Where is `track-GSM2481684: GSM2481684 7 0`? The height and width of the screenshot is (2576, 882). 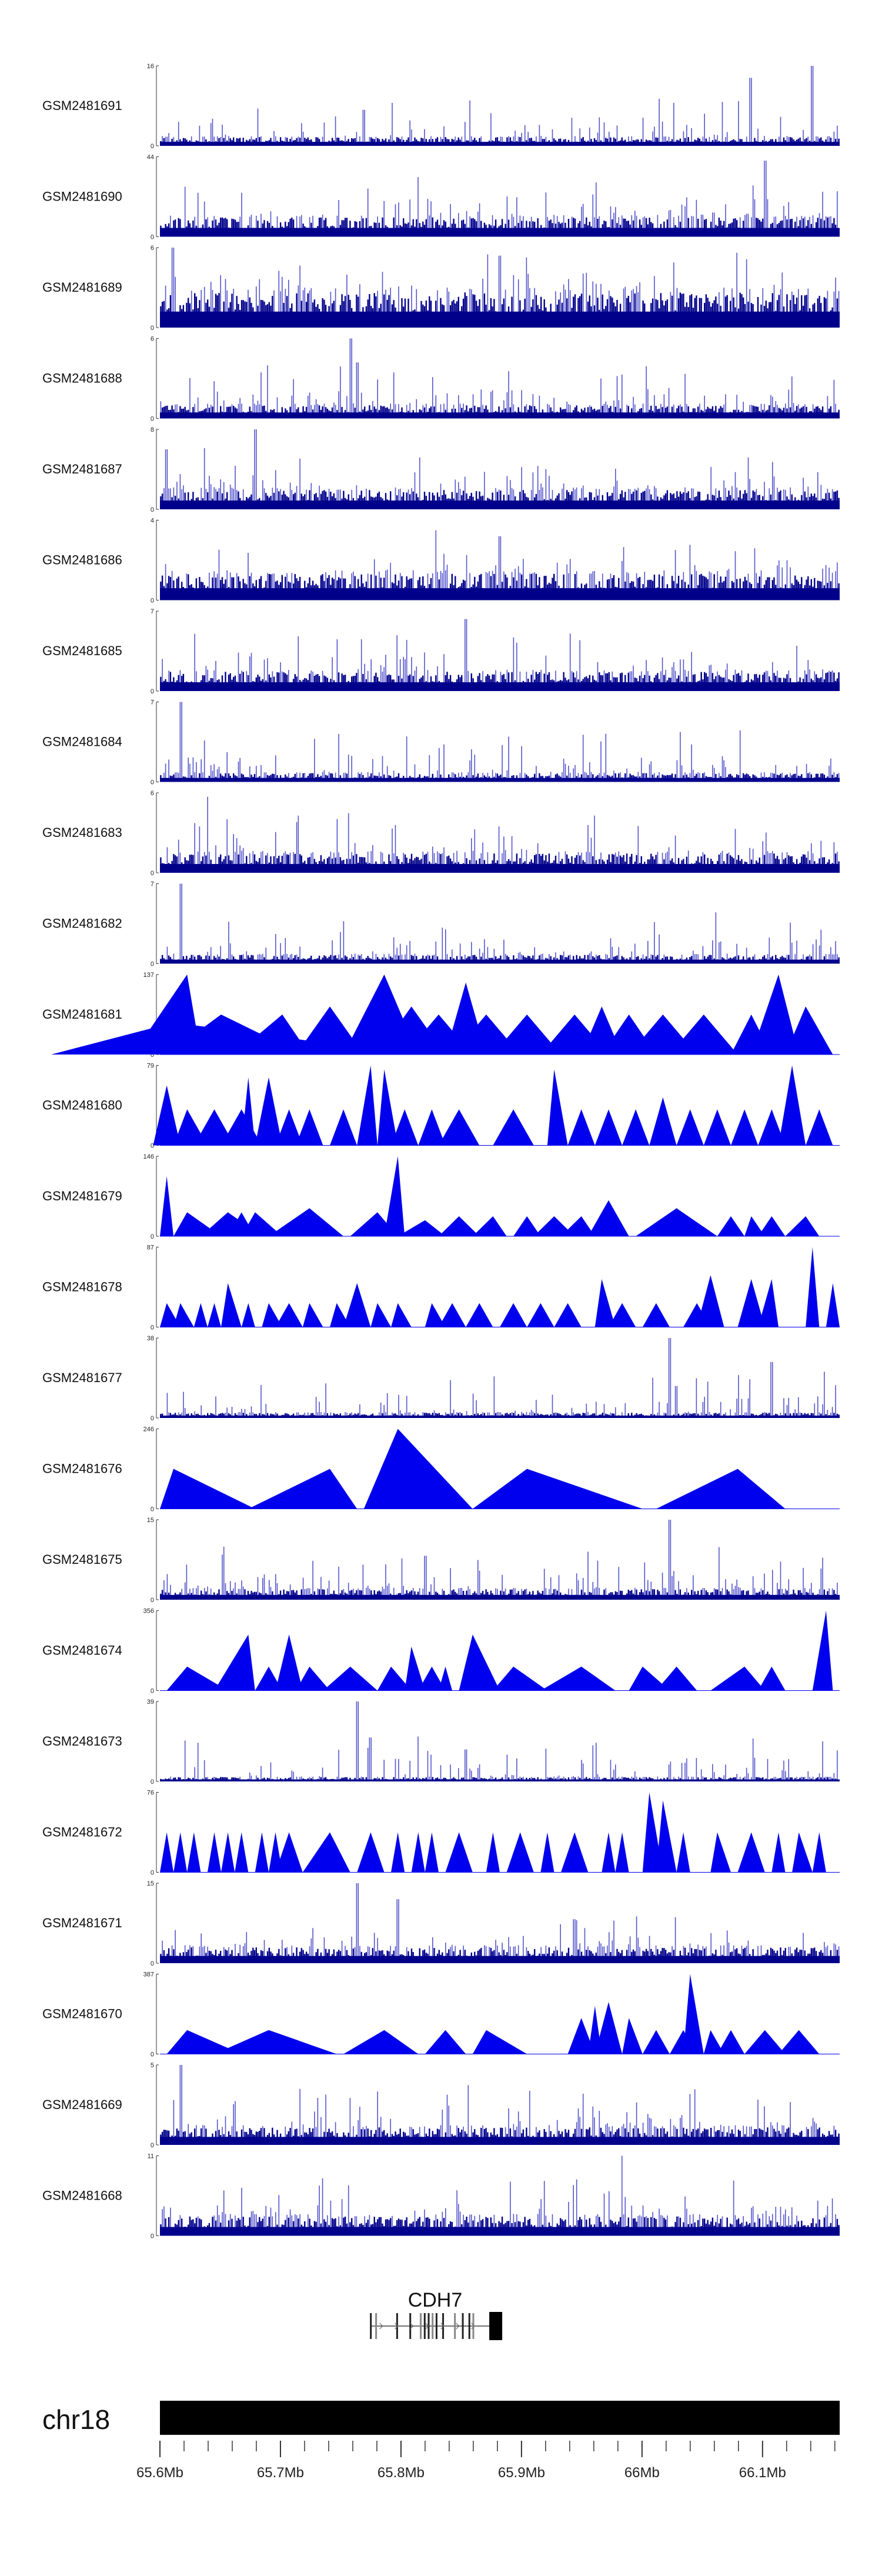 track-GSM2481684: GSM2481684 7 0 is located at coordinates (441, 742).